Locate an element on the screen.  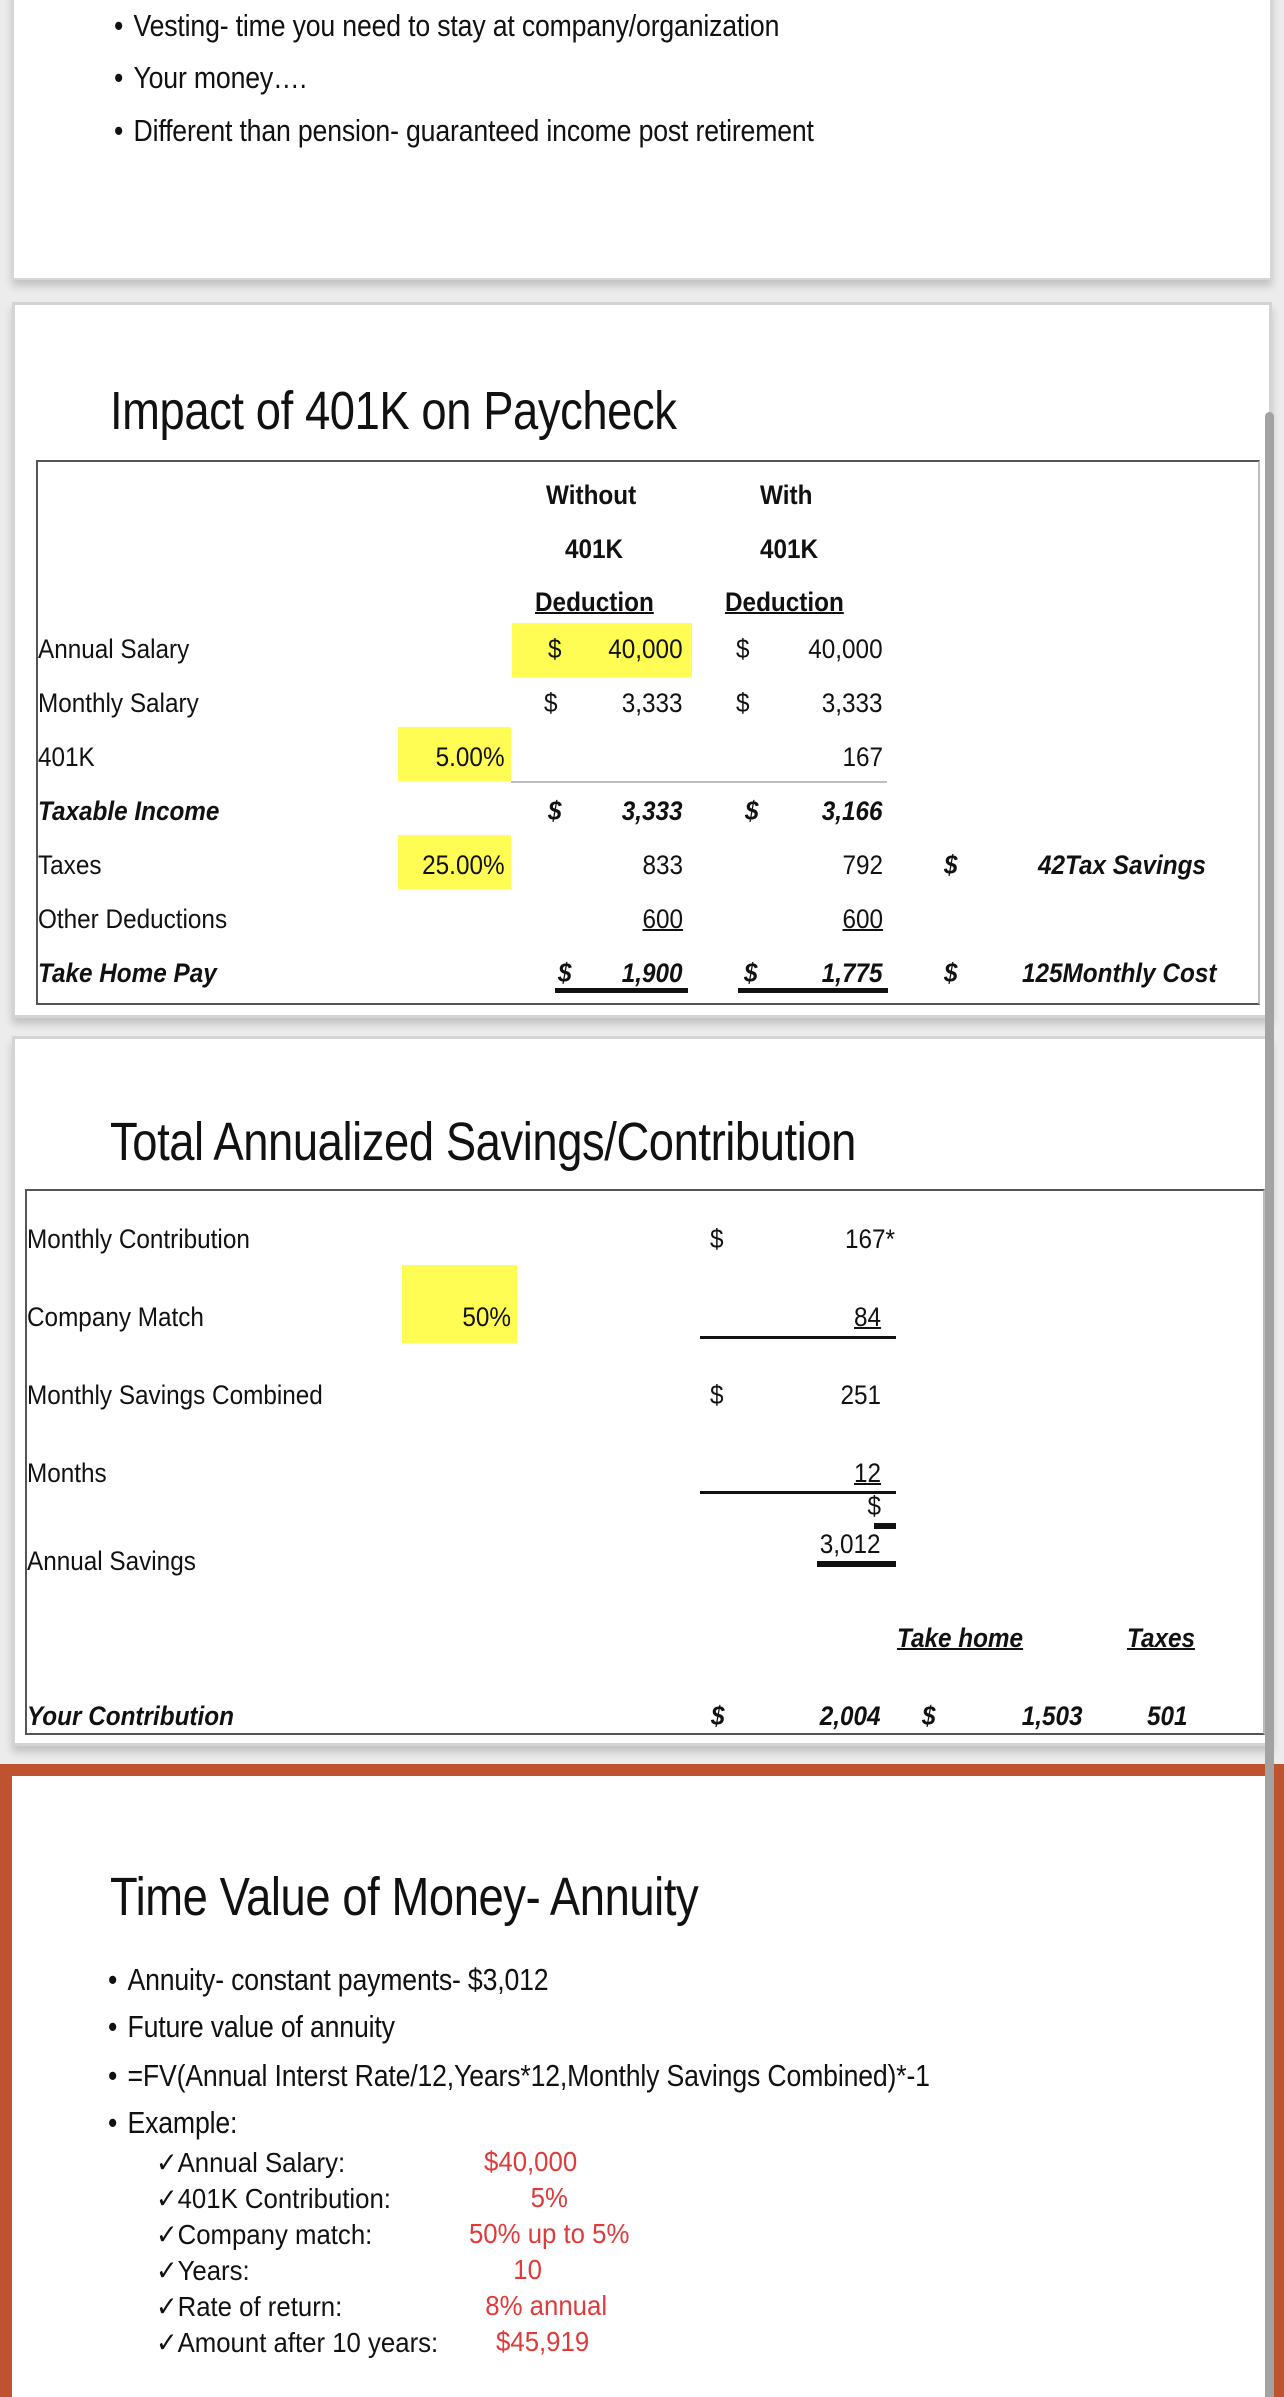
months-value: 12 is located at coordinates (867, 1473).